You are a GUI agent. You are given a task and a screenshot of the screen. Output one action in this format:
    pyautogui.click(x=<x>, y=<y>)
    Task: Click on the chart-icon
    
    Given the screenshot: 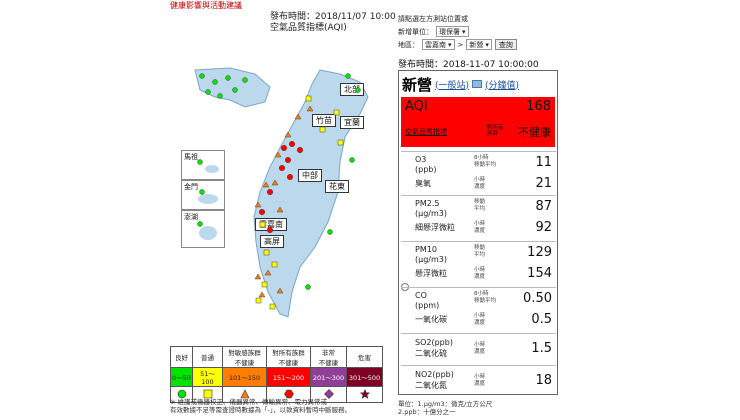 What is the action you would take?
    pyautogui.click(x=477, y=84)
    